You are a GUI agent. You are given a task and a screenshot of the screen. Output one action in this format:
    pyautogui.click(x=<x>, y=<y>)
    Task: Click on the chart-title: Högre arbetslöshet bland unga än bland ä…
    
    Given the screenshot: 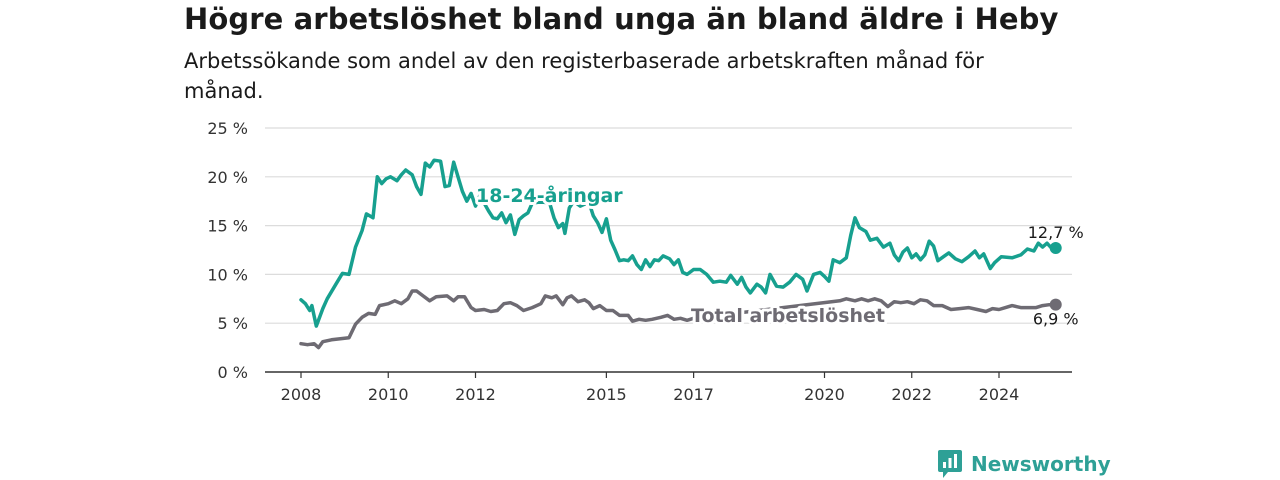 What is the action you would take?
    pyautogui.click(x=621, y=19)
    